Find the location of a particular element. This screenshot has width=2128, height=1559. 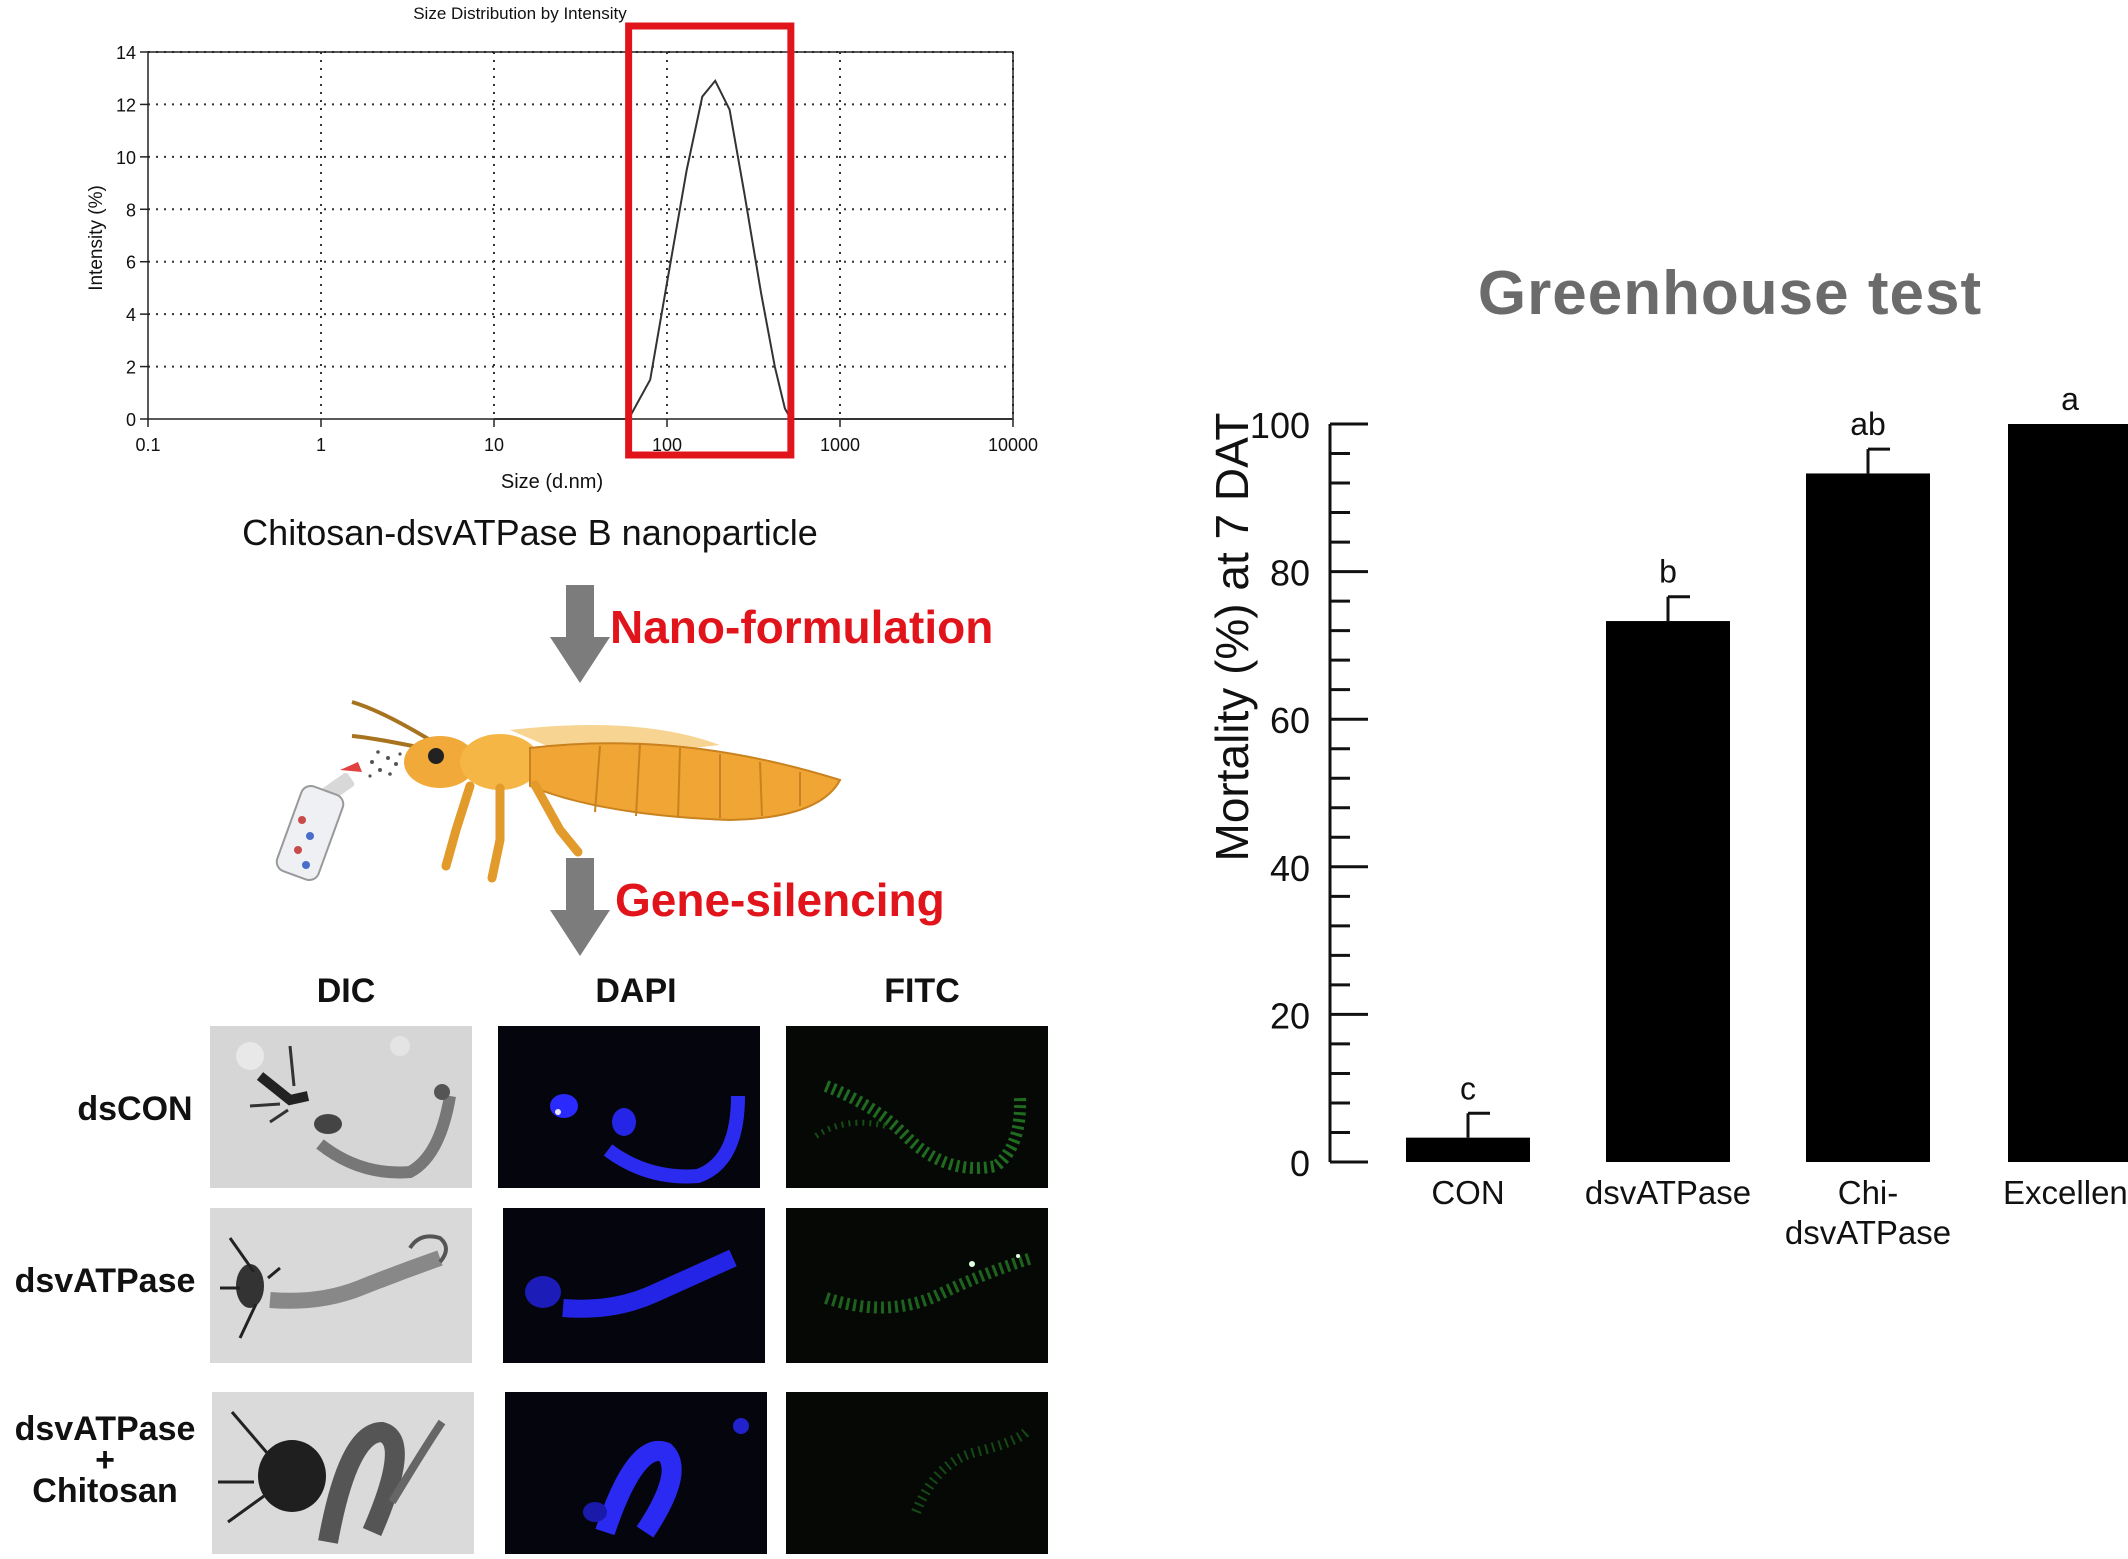

gh-y-tick-label: 80 is located at coordinates (1290, 573).